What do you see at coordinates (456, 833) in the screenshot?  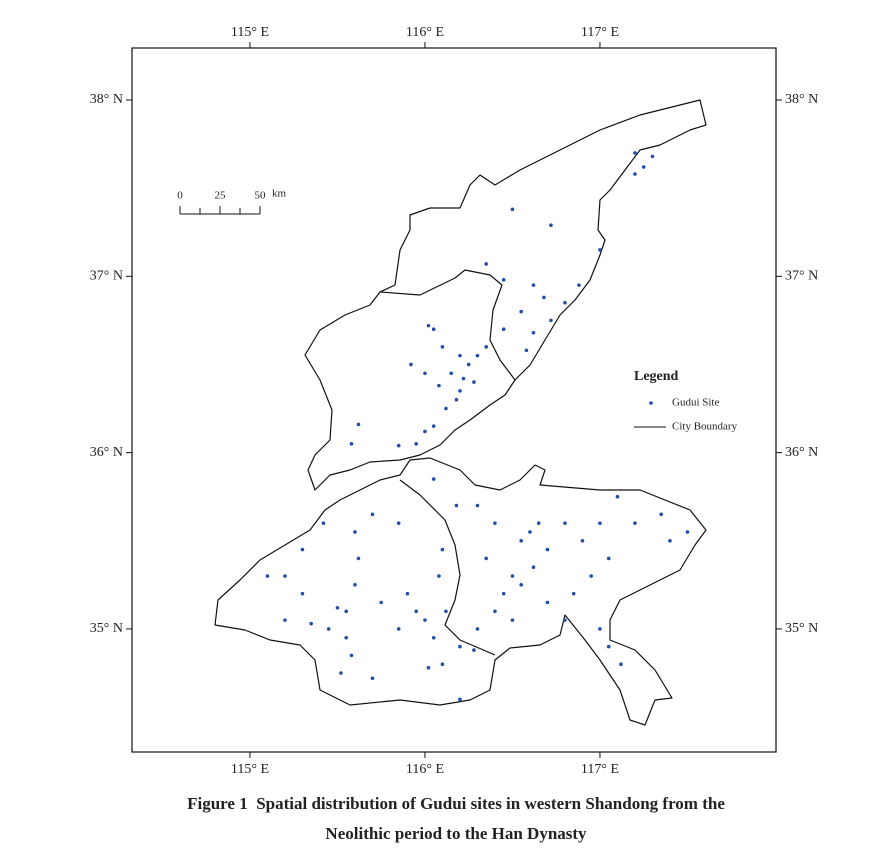 I see `caption-line: Neolithic period to the Han Dynasty` at bounding box center [456, 833].